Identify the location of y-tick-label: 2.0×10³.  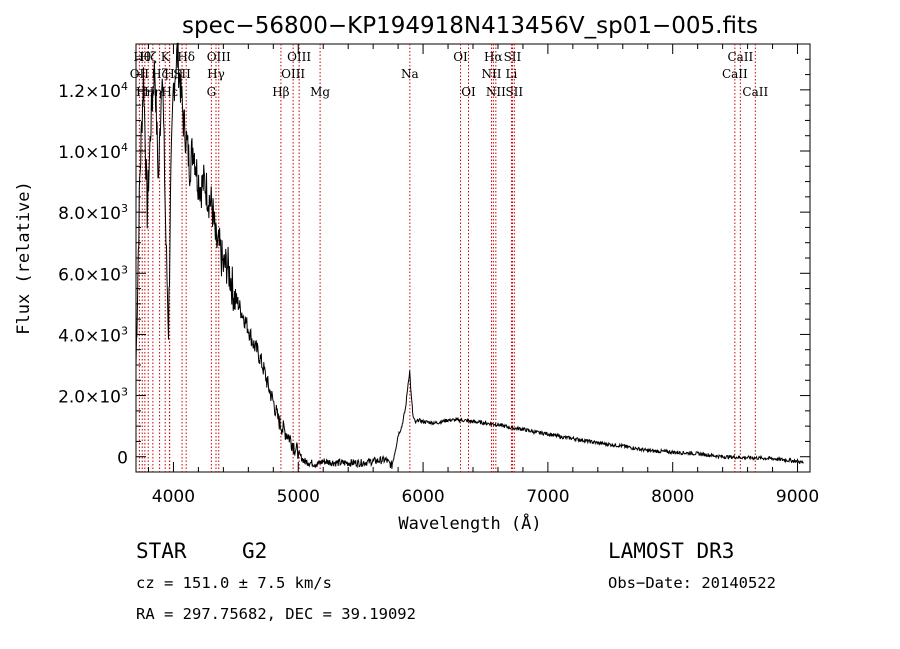
(93, 397).